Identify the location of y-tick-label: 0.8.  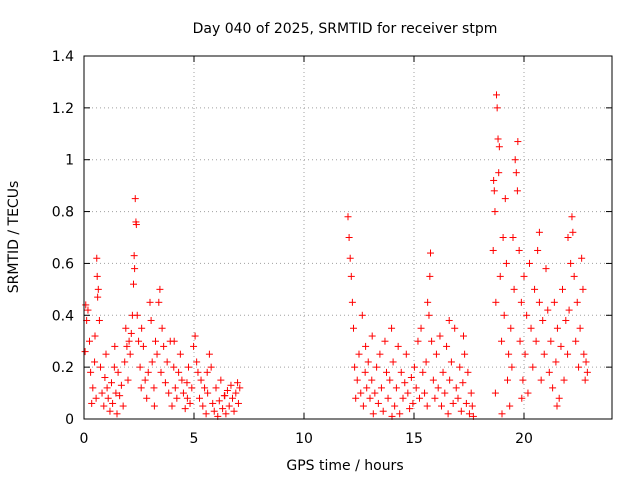
(63, 213).